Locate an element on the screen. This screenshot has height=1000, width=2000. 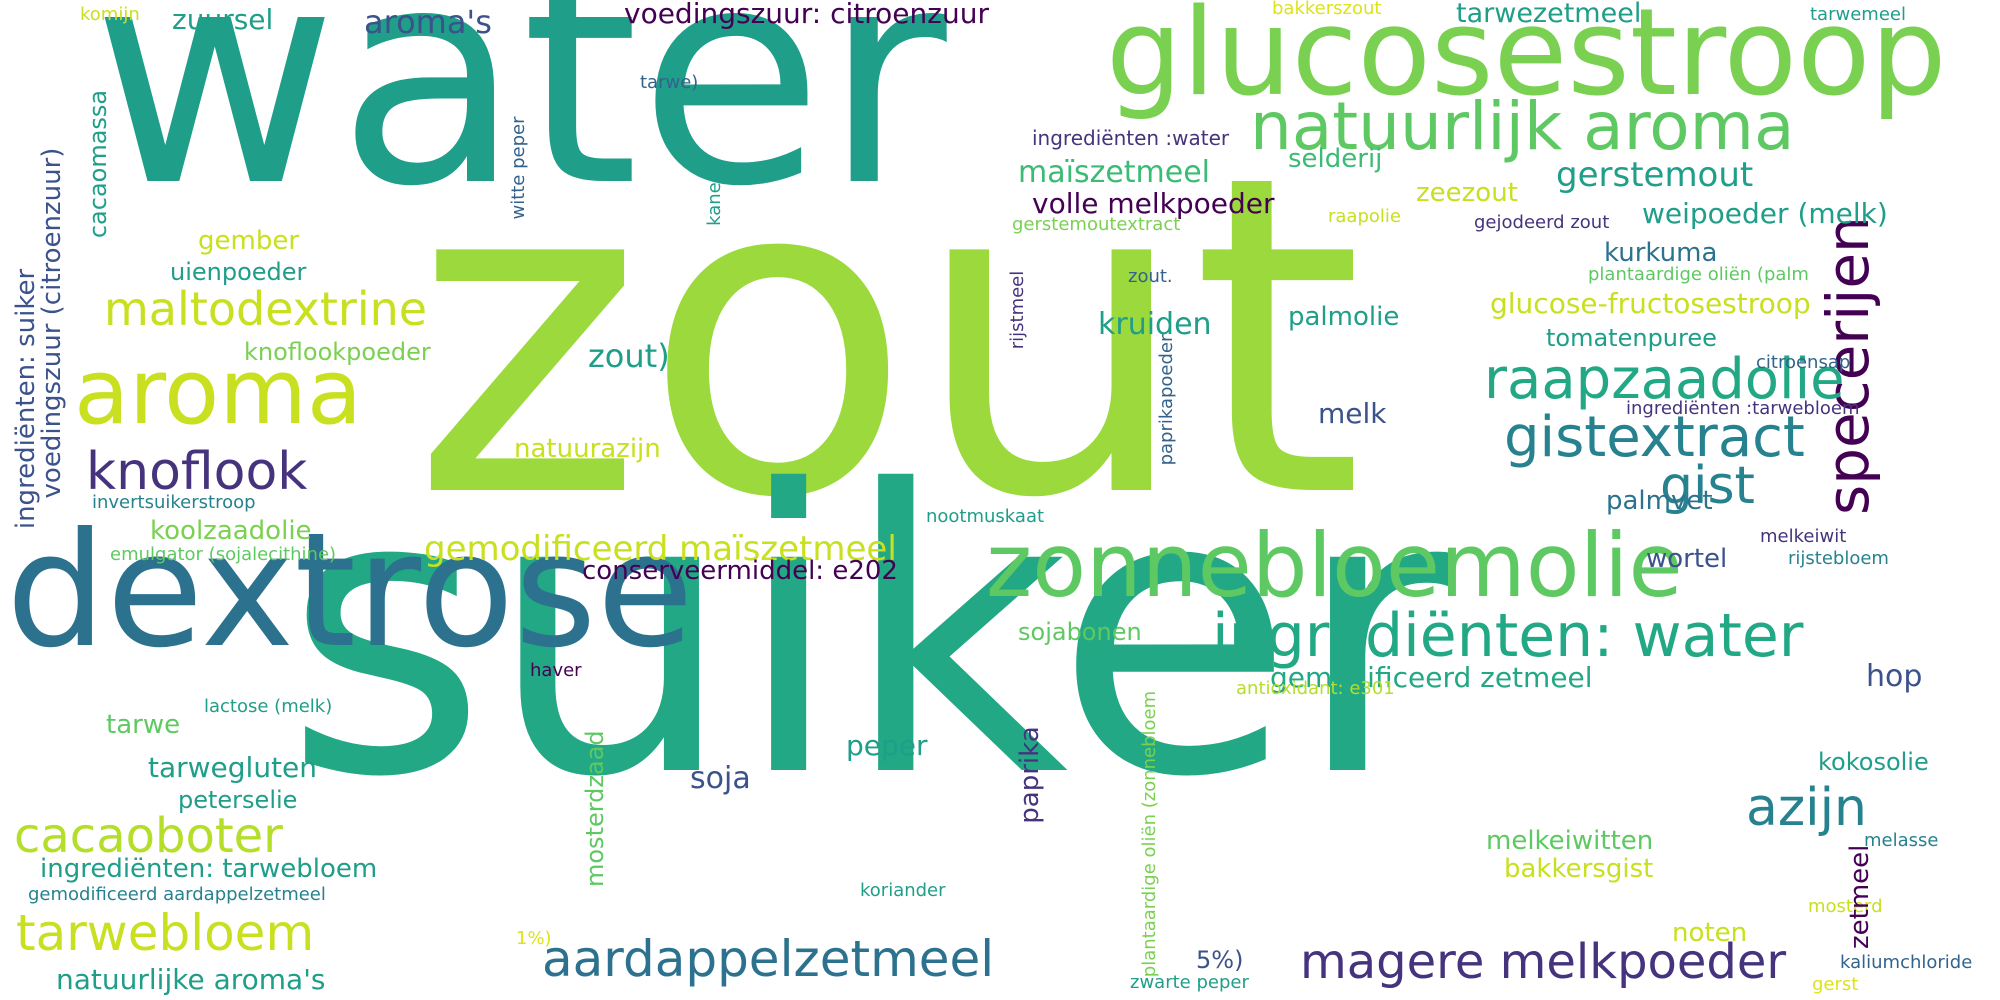
word-soja: soja is located at coordinates (720, 778).